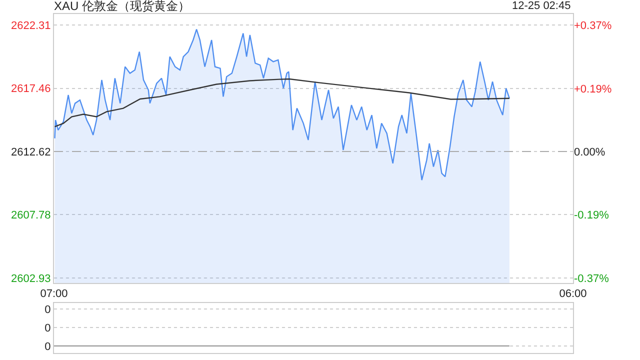 This screenshot has width=640, height=360. What do you see at coordinates (31, 26) in the screenshot?
I see `y-tick-label: 2622.31` at bounding box center [31, 26].